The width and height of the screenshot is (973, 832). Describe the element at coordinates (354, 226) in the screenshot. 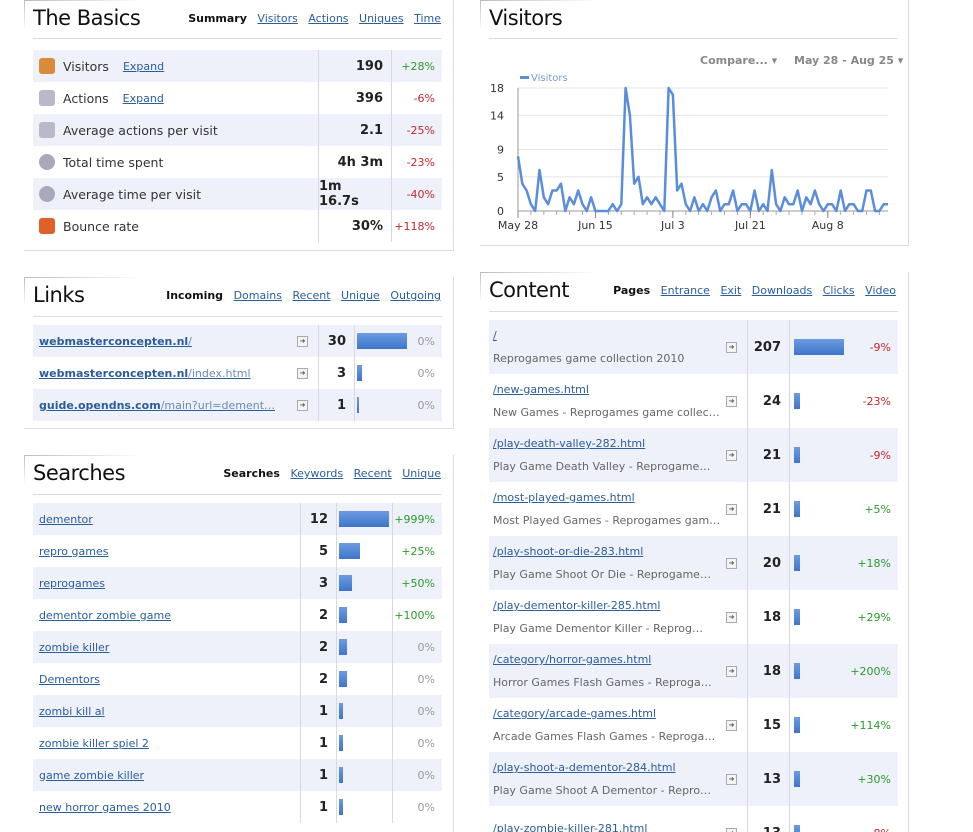

I see `basics-value: 30%` at that location.